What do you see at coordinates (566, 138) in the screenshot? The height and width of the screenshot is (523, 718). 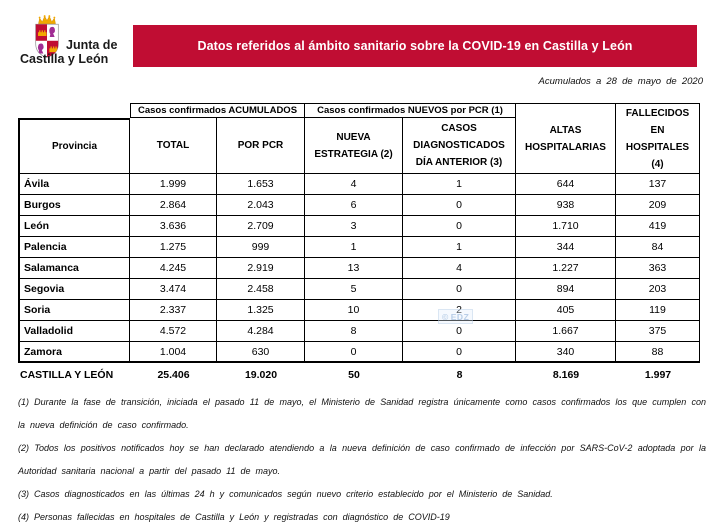 I see `column-header-altas: ALTAS HOSPITALARIAS` at bounding box center [566, 138].